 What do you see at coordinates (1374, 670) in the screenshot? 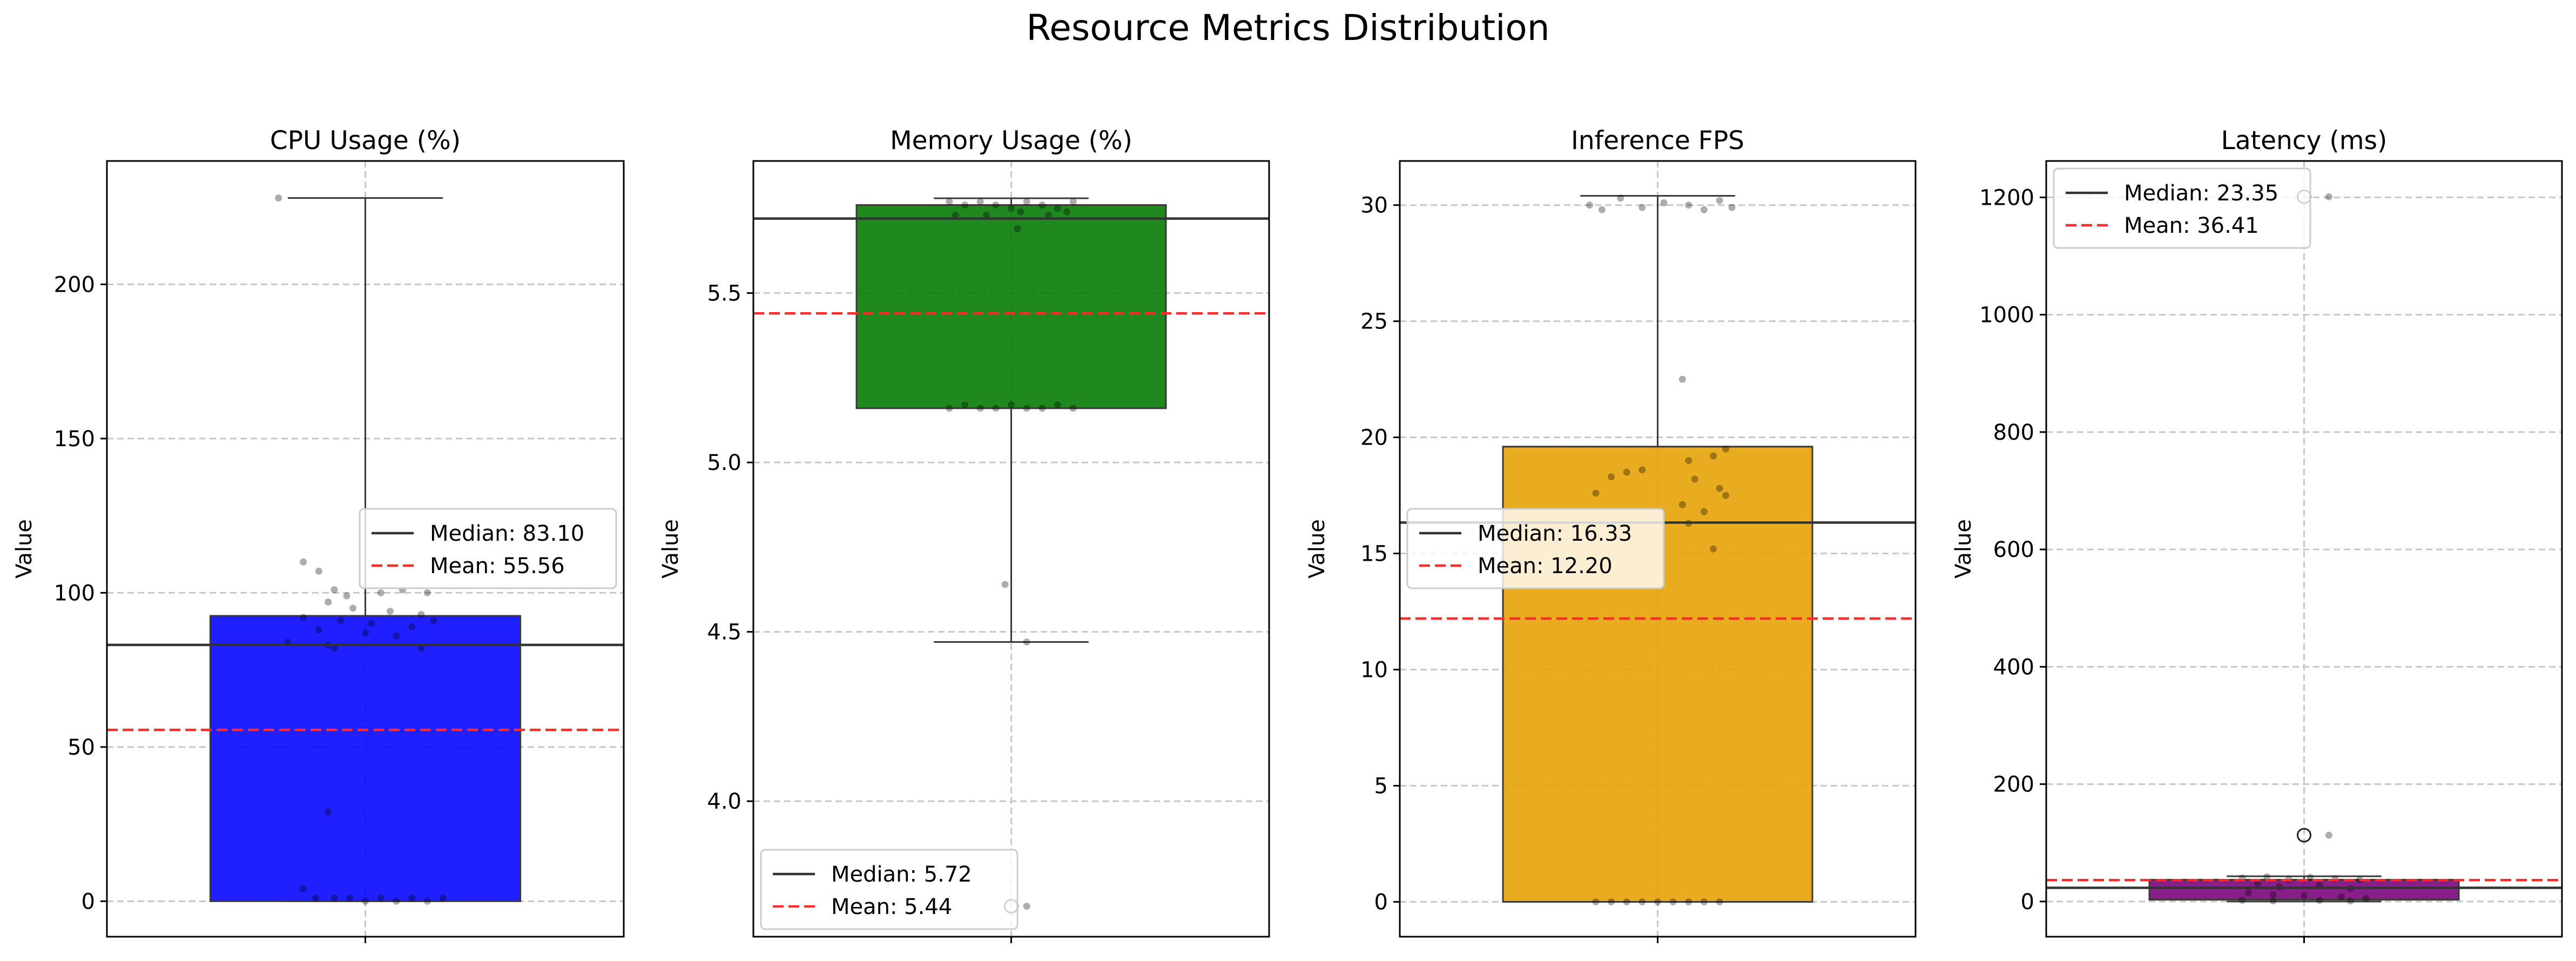
I see `y-tick-label: 10` at bounding box center [1374, 670].